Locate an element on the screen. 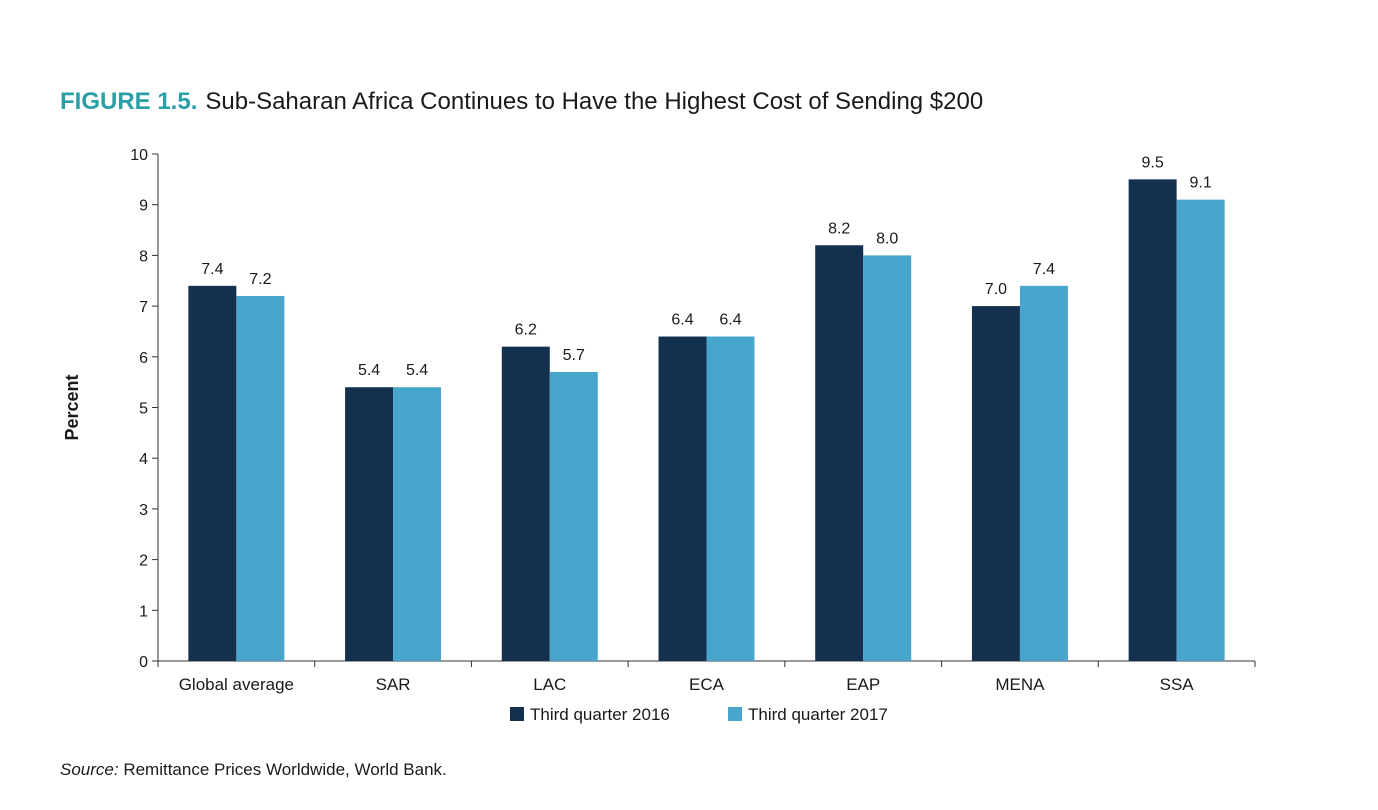 Image resolution: width=1378 pixels, height=810 pixels. category-label: ECA is located at coordinates (707, 684).